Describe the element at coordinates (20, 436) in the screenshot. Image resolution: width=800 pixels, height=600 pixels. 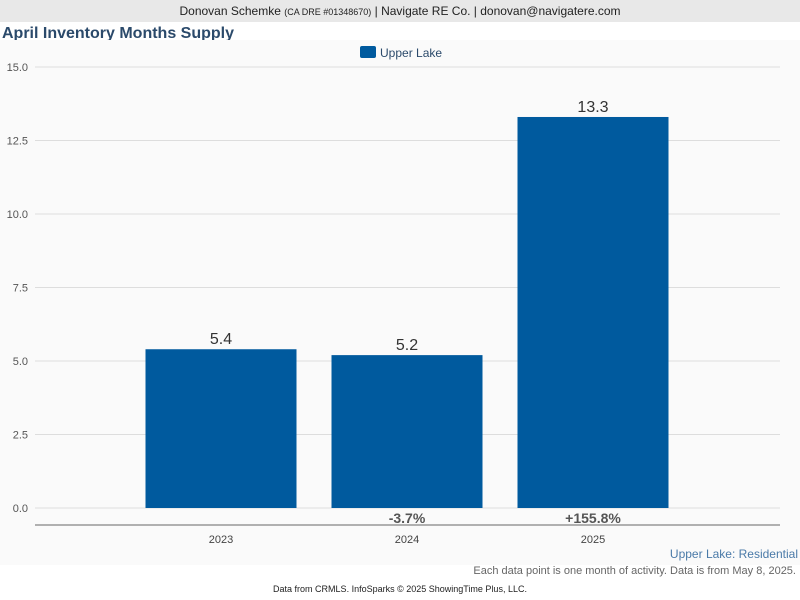
I see `y-tick-label: 2.5` at that location.